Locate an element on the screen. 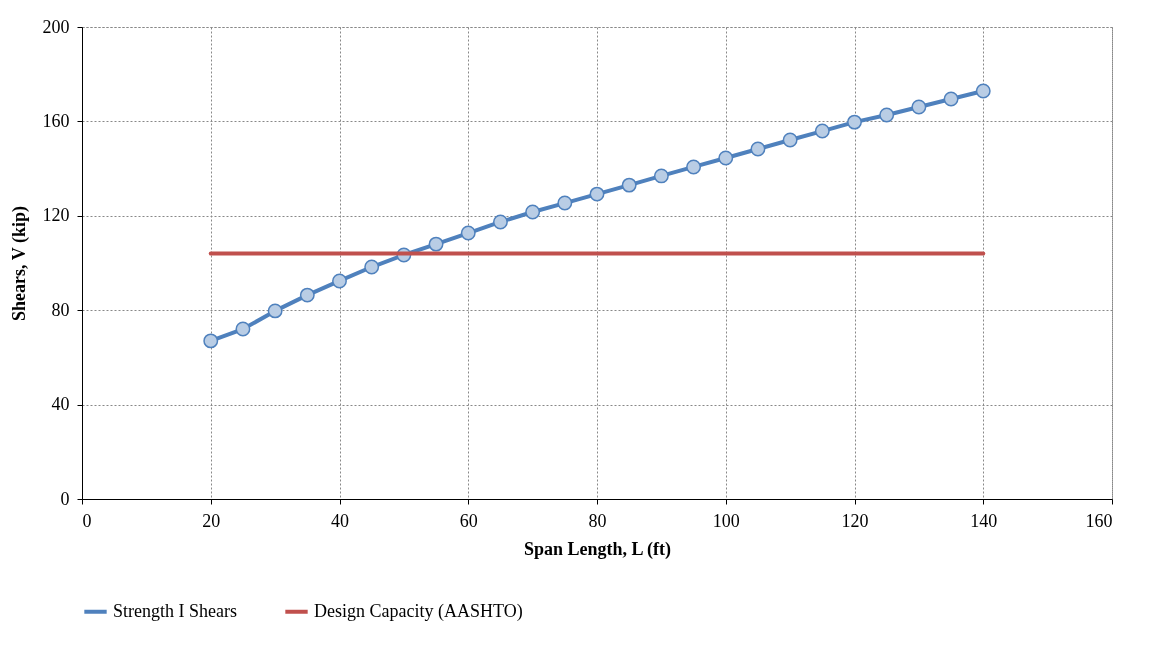  x-tick-label: 120 is located at coordinates (855, 520).